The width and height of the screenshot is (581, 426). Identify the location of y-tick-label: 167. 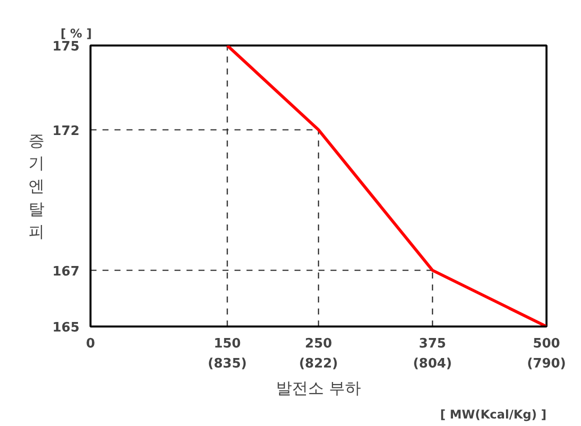
(66, 272).